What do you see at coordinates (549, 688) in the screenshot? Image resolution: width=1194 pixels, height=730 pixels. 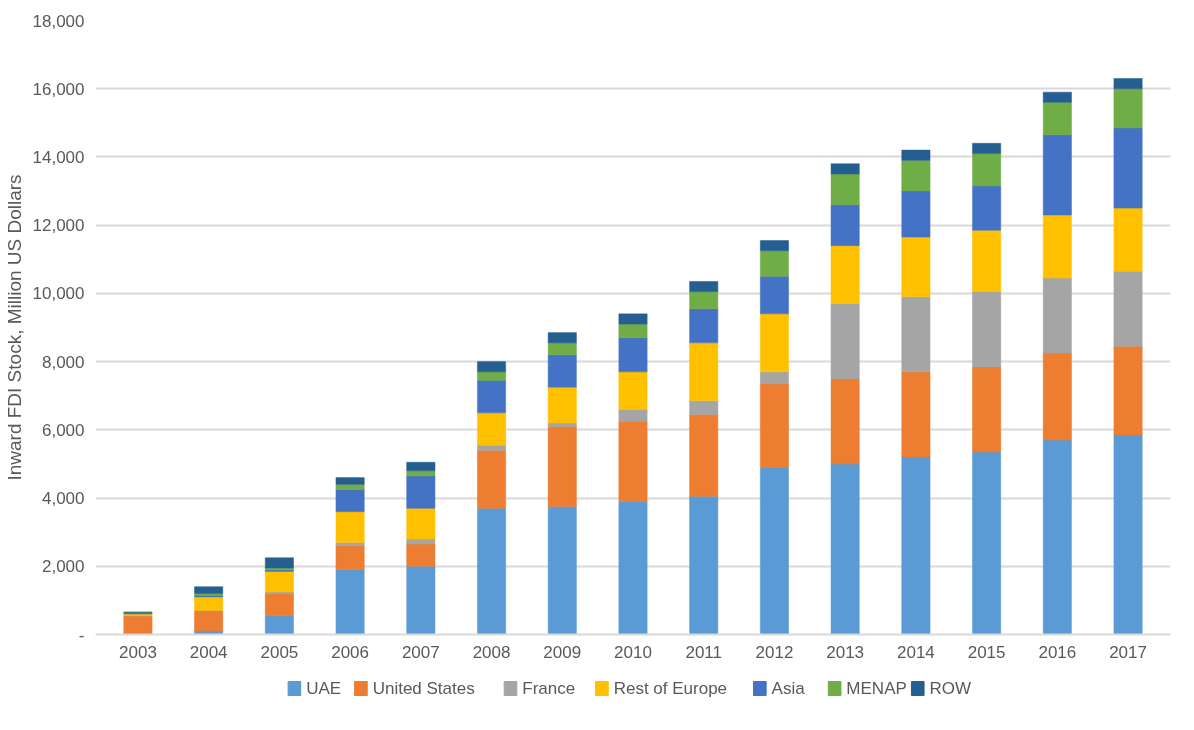 I see `legend-label: France` at bounding box center [549, 688].